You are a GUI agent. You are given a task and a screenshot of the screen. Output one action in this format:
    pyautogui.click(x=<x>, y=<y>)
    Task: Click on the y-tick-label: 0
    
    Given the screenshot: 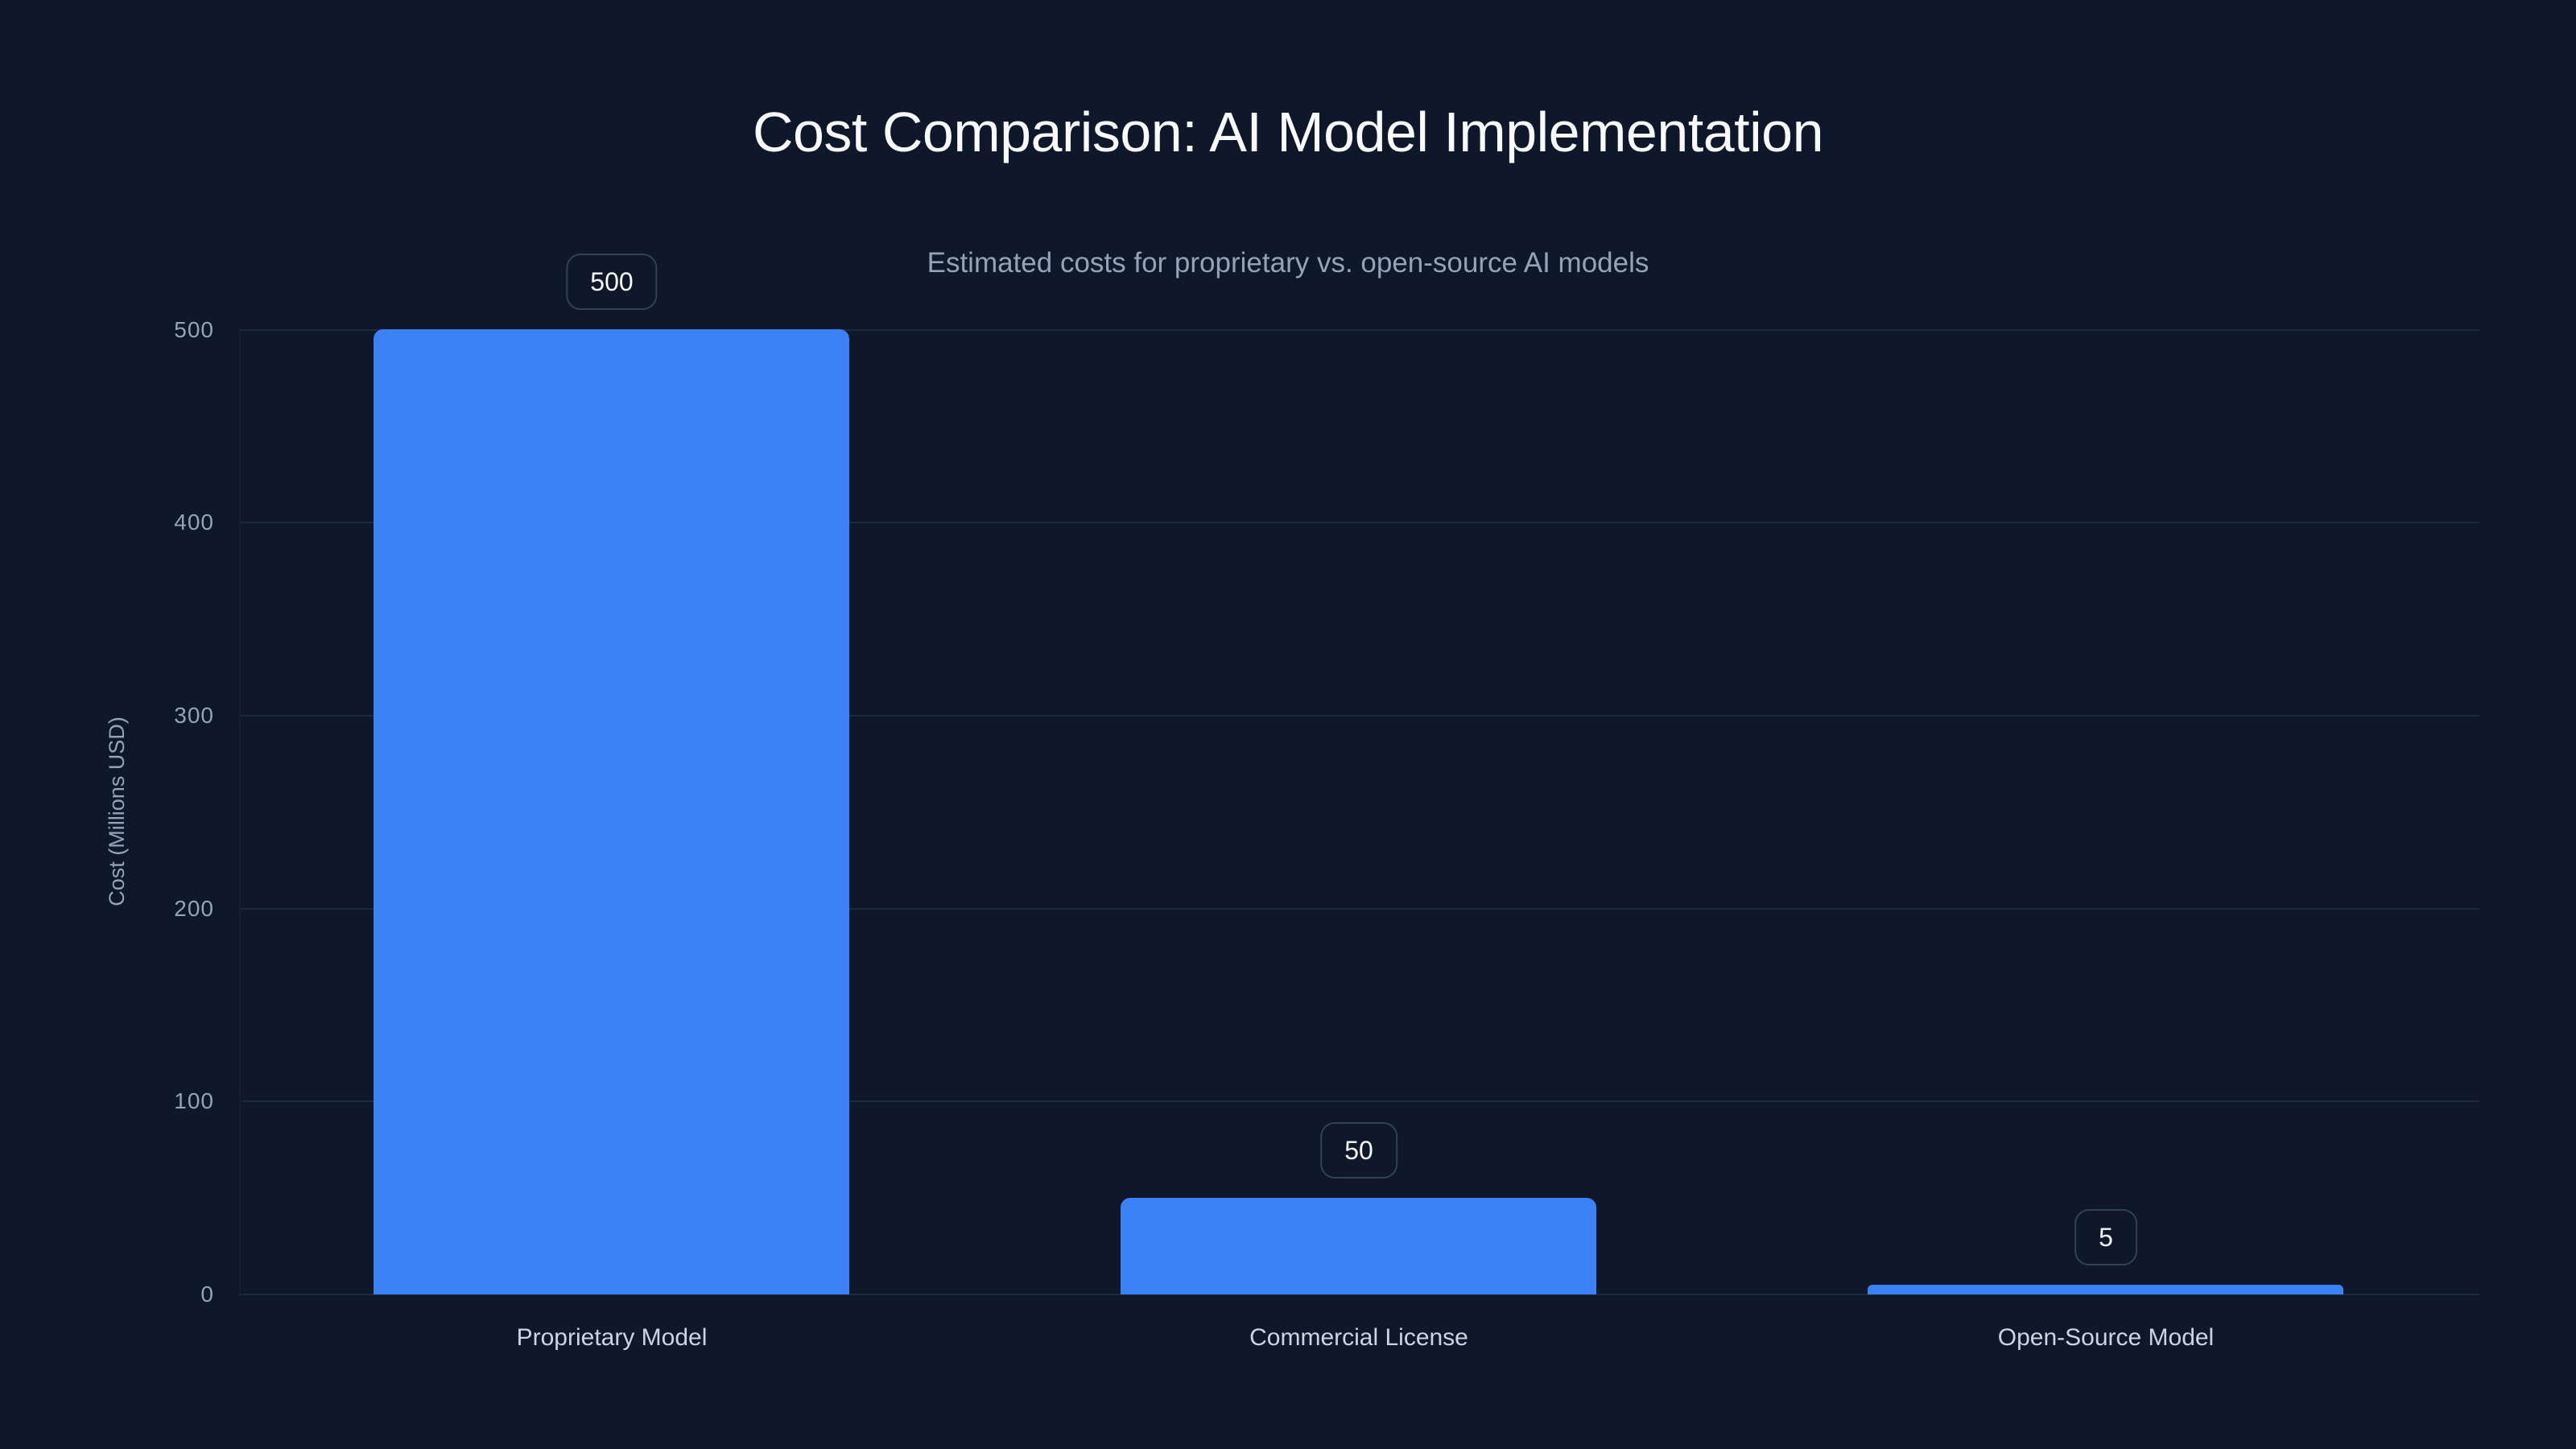 What is the action you would take?
    pyautogui.click(x=207, y=1294)
    